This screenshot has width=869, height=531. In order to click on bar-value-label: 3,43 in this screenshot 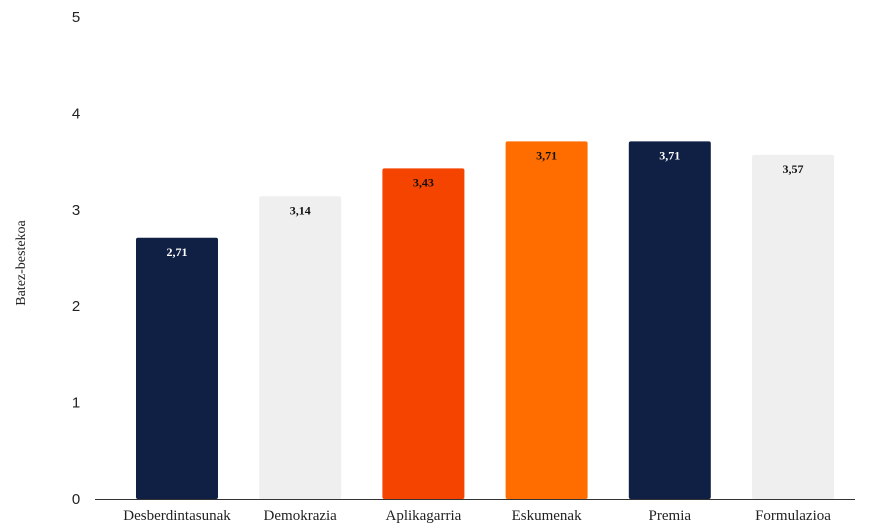, I will do `click(423, 182)`.